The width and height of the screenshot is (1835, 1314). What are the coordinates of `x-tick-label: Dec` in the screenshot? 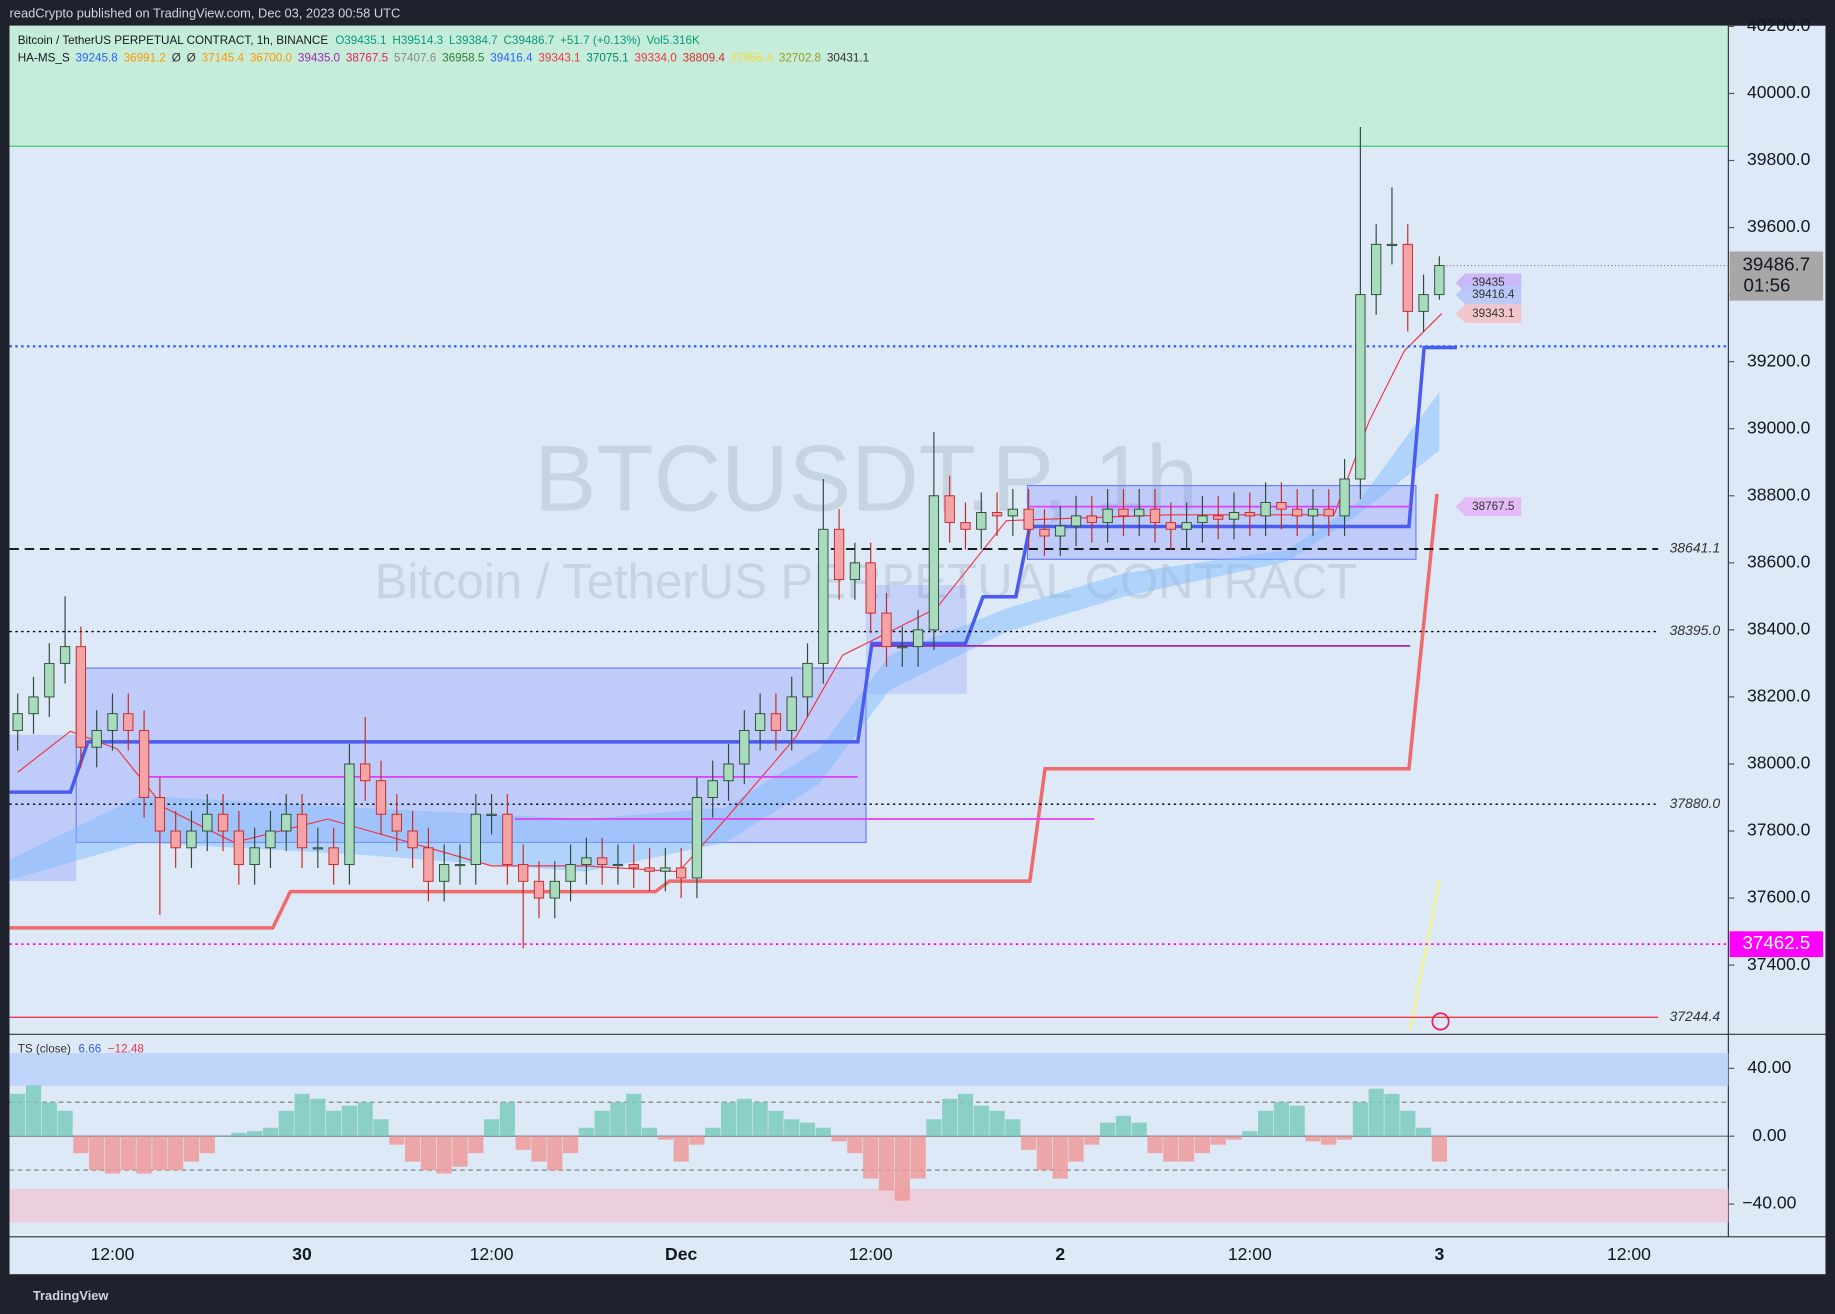 It's located at (681, 1254).